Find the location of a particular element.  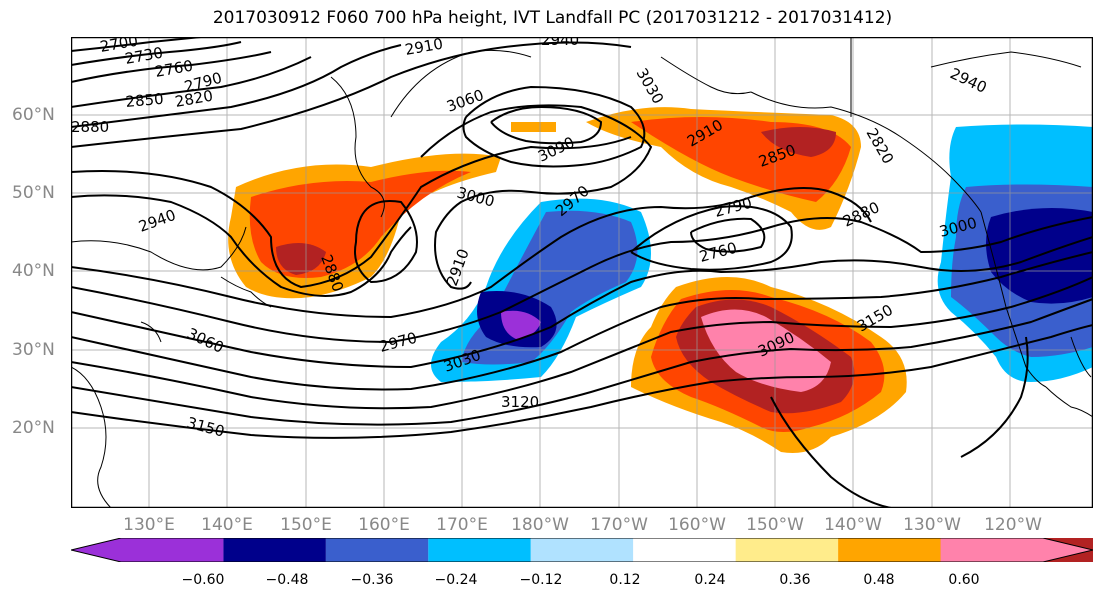

colorbar-tick: −0.48 is located at coordinates (287, 580).